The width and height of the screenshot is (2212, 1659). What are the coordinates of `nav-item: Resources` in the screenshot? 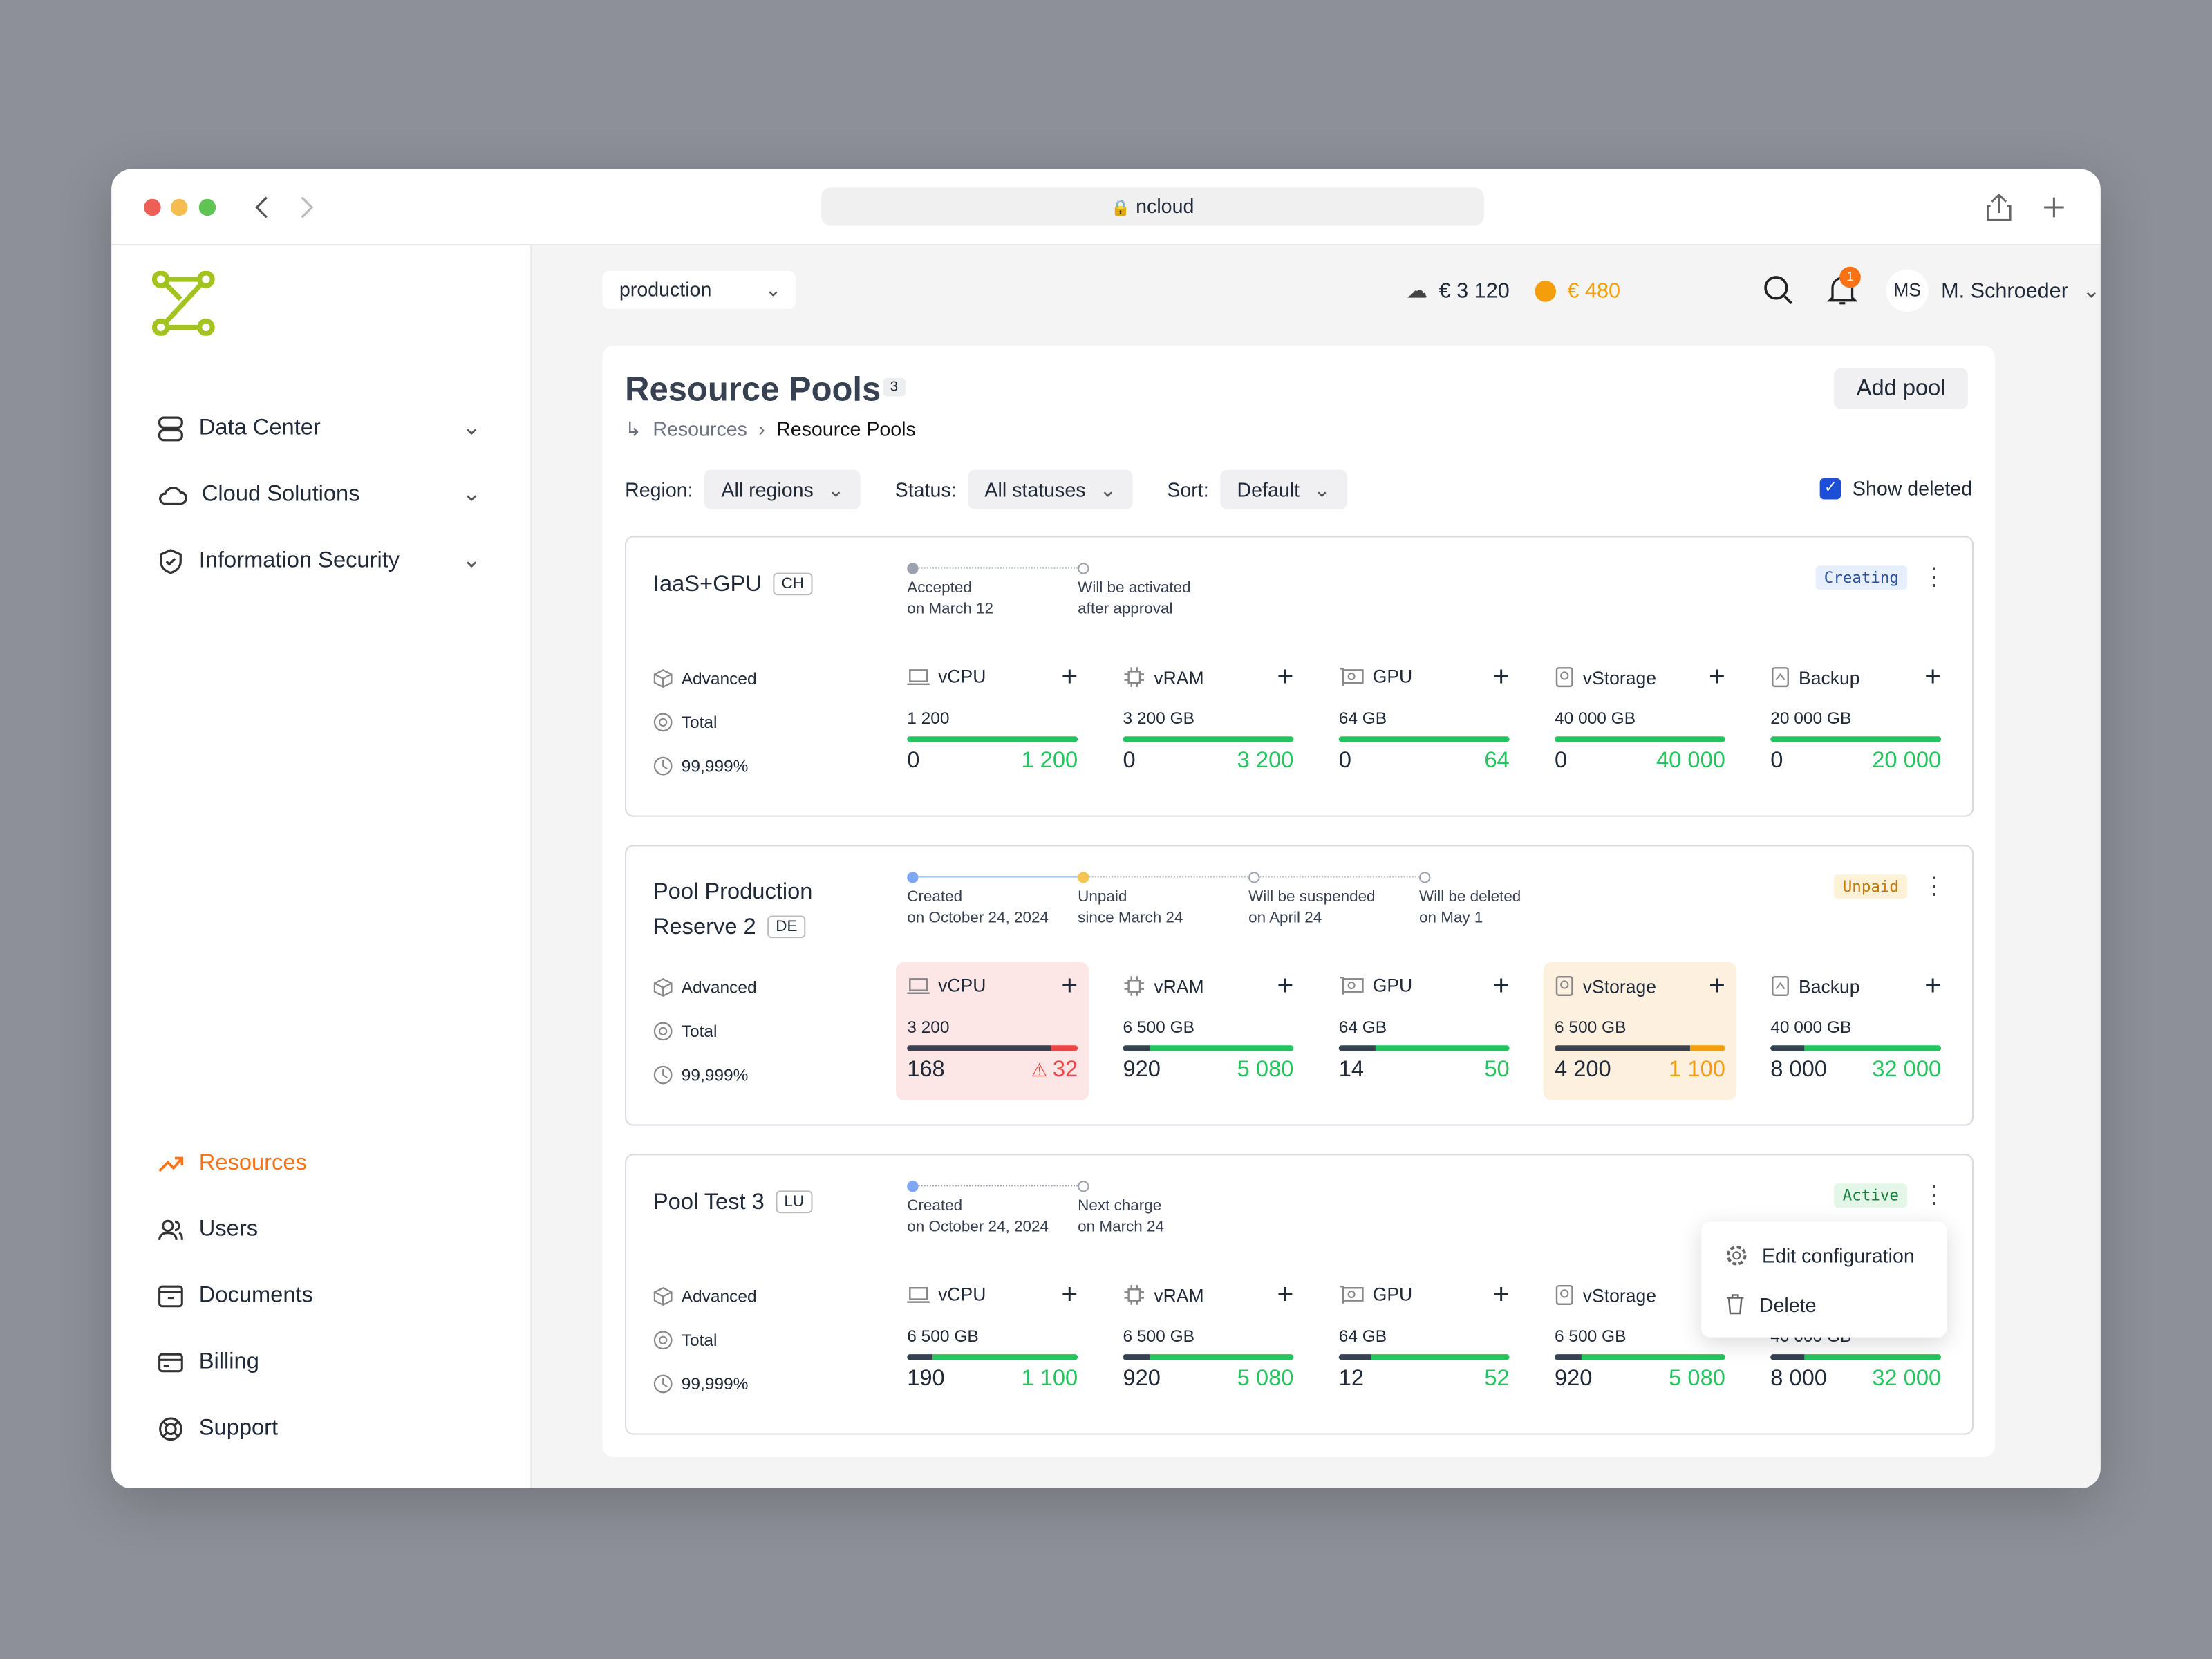 It's located at (232, 1164).